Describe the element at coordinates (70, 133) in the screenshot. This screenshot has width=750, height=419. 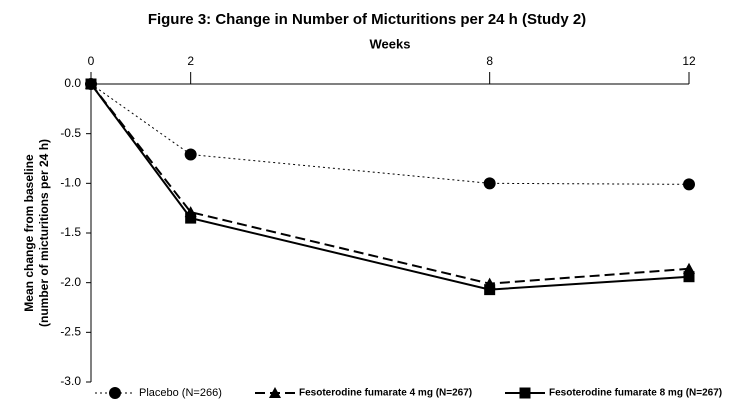
I see `y-tick-label: -0.5` at that location.